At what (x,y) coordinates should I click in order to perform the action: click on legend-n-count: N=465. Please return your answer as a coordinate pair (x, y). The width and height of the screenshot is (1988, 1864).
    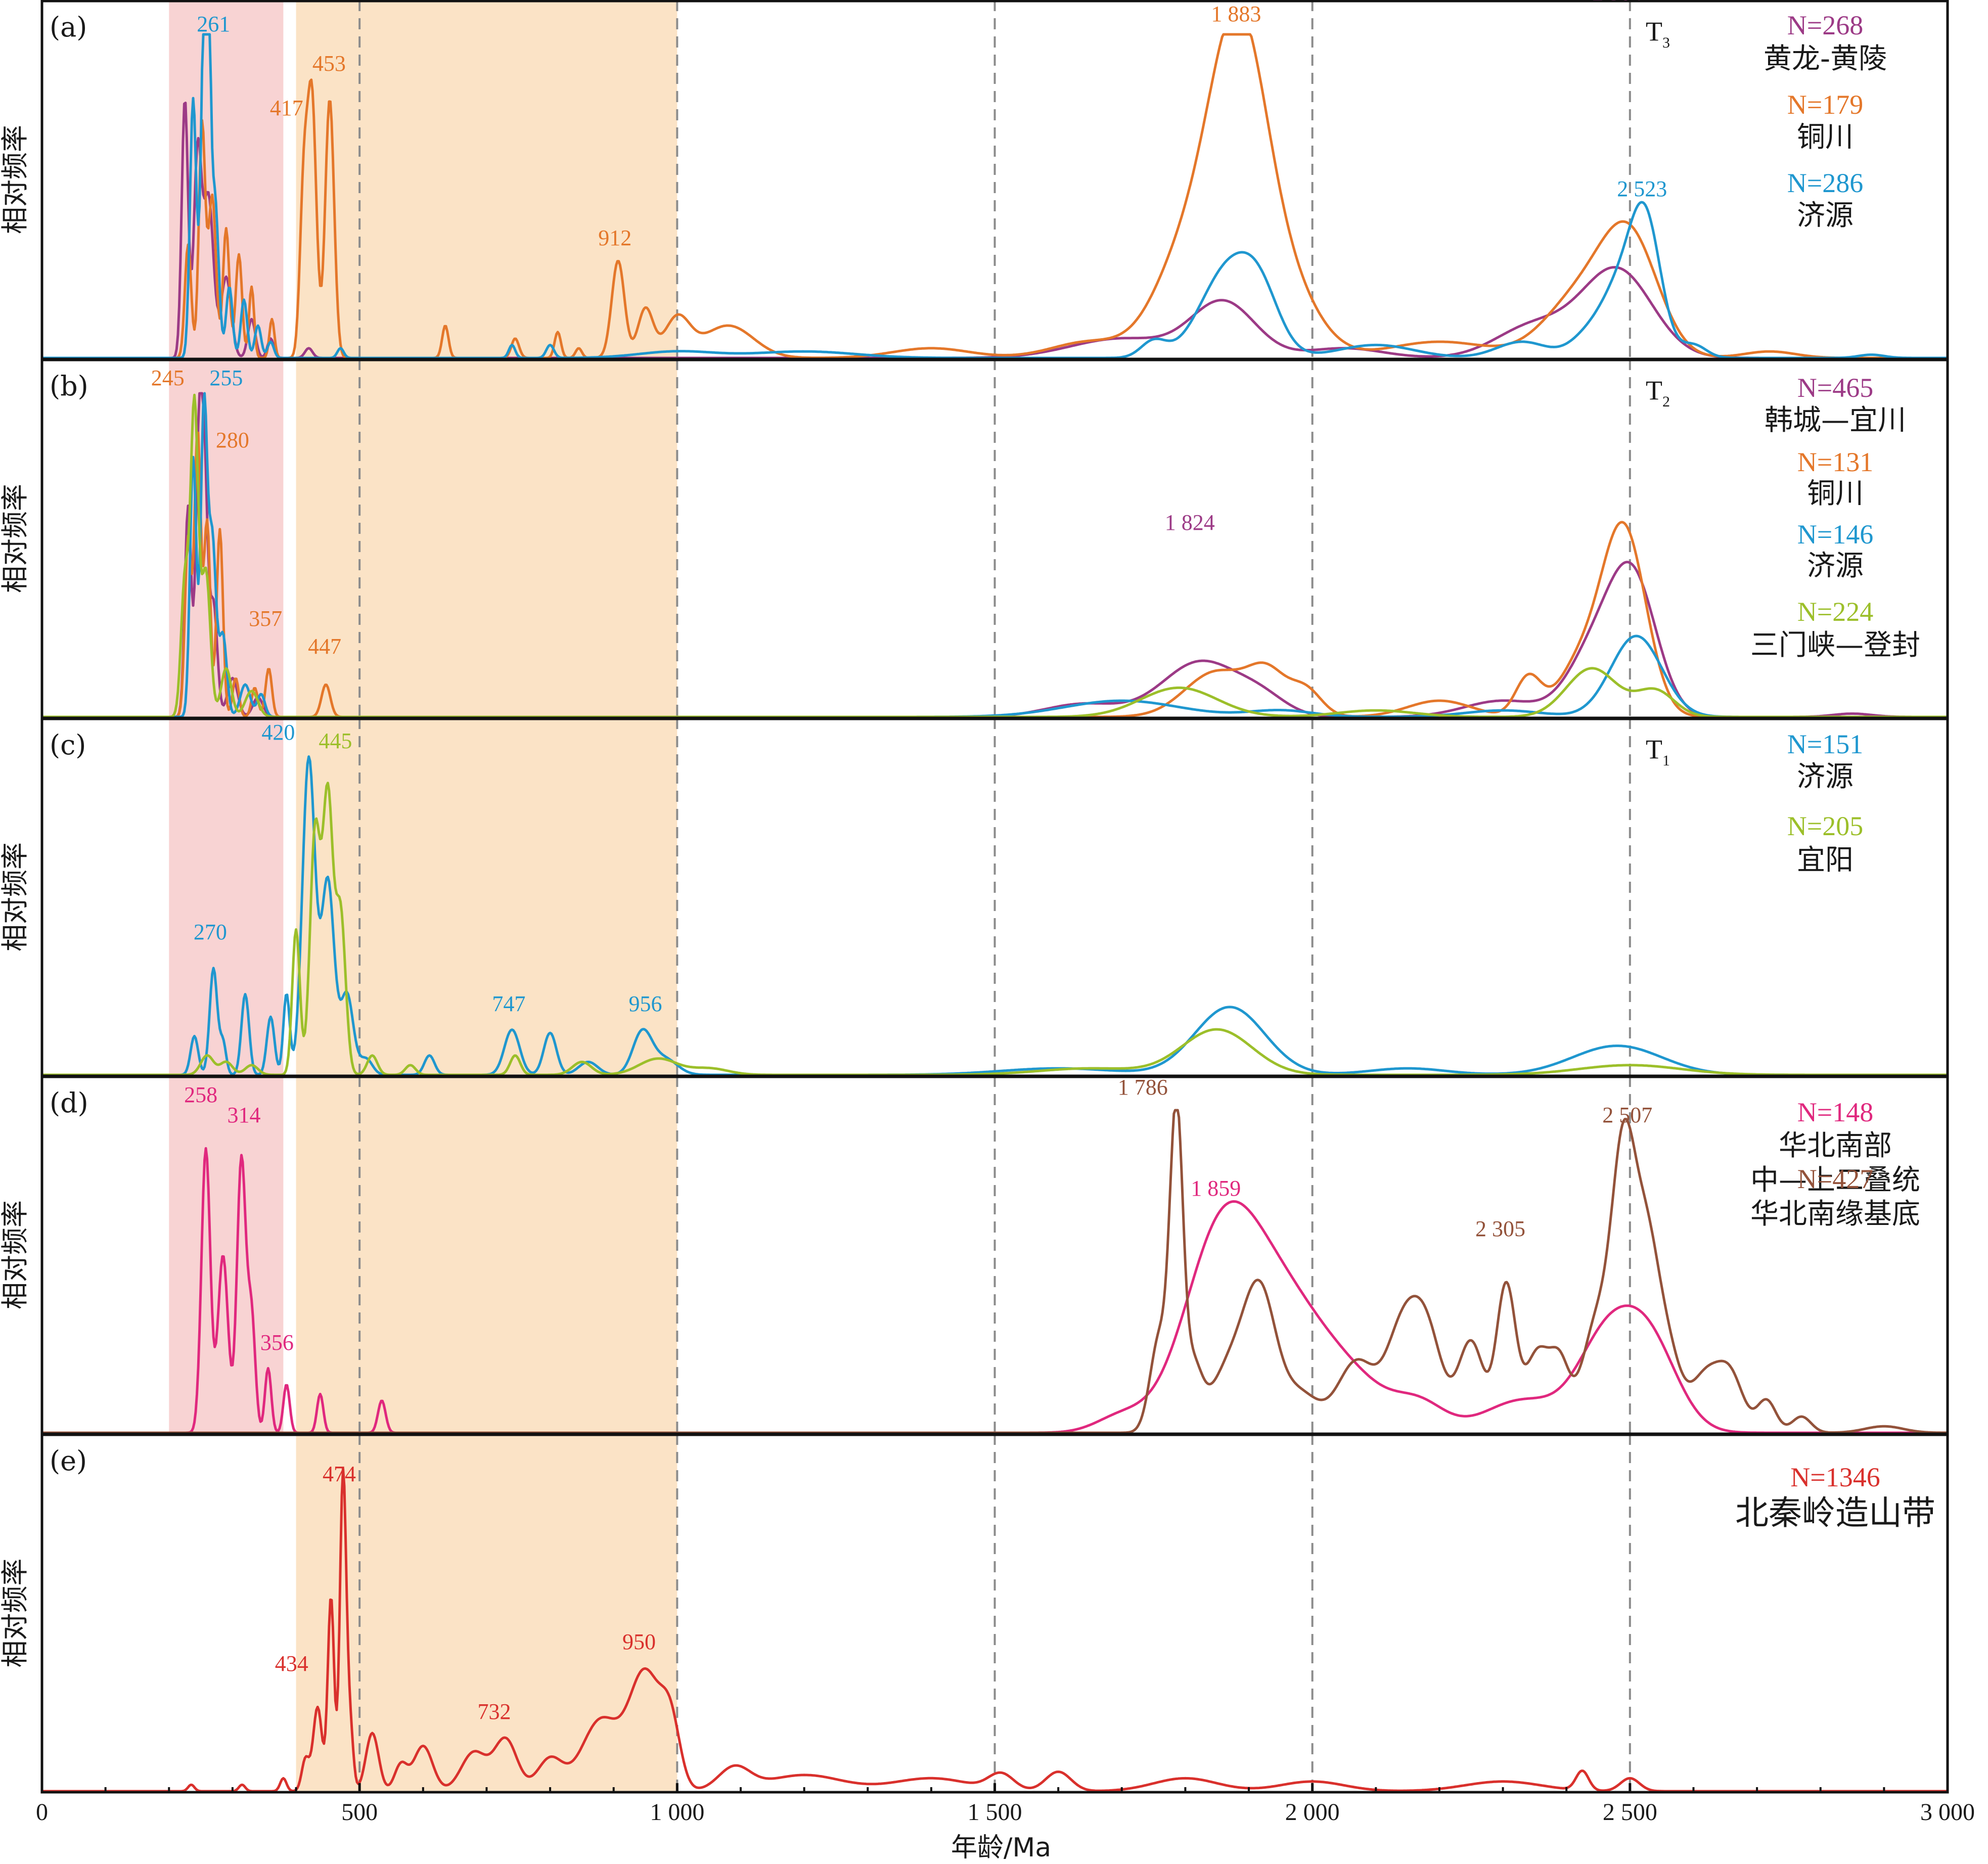
    Looking at the image, I should click on (1835, 388).